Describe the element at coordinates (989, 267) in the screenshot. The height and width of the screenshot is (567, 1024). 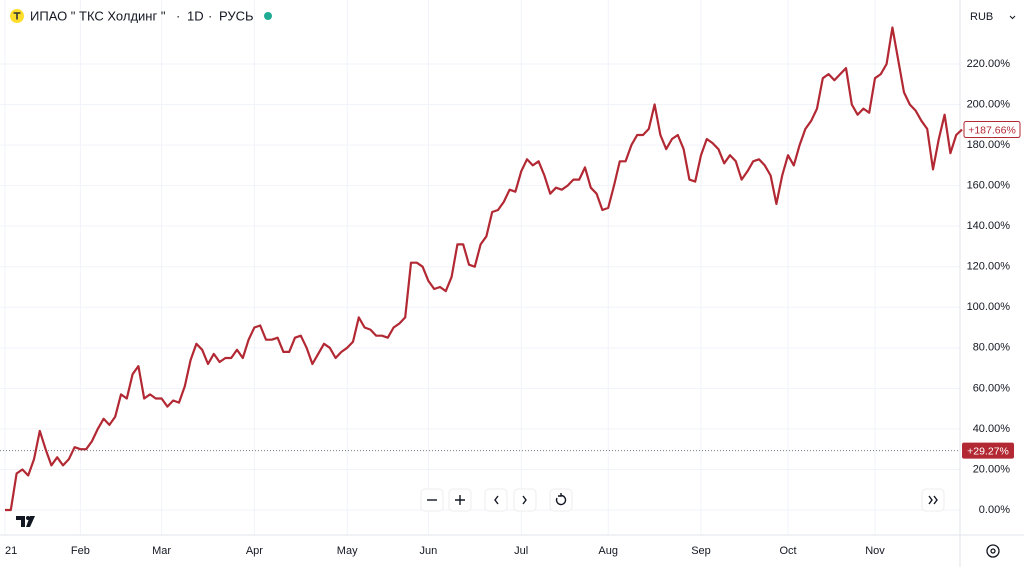
I see `y-tick-label: 120.00%` at that location.